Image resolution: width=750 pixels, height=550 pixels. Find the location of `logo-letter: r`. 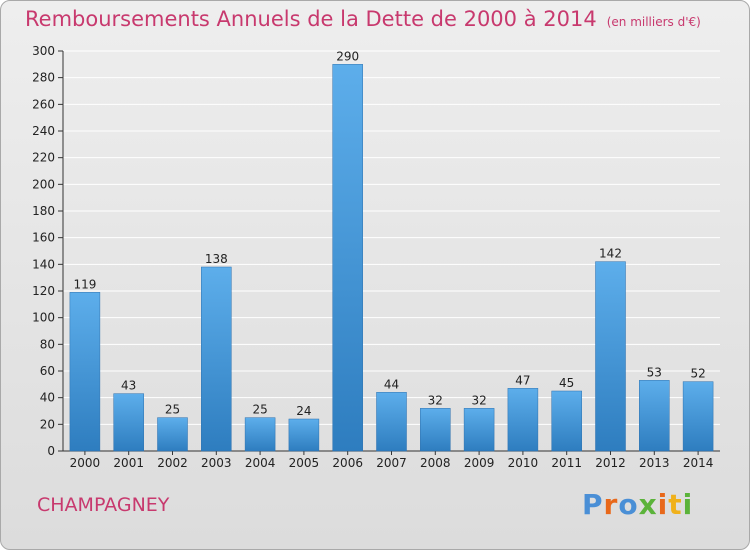

logo-letter: r is located at coordinates (611, 504).